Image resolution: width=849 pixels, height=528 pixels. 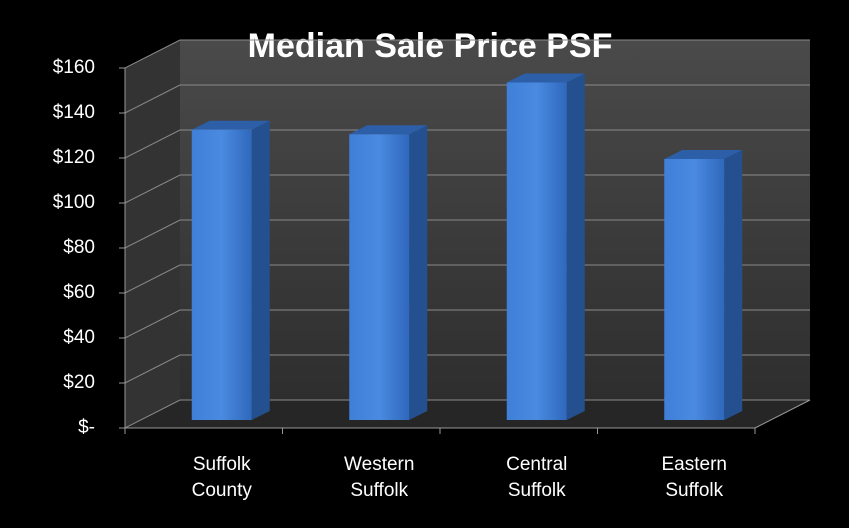 What do you see at coordinates (74, 157) in the screenshot?
I see `y-tick-label: $120` at bounding box center [74, 157].